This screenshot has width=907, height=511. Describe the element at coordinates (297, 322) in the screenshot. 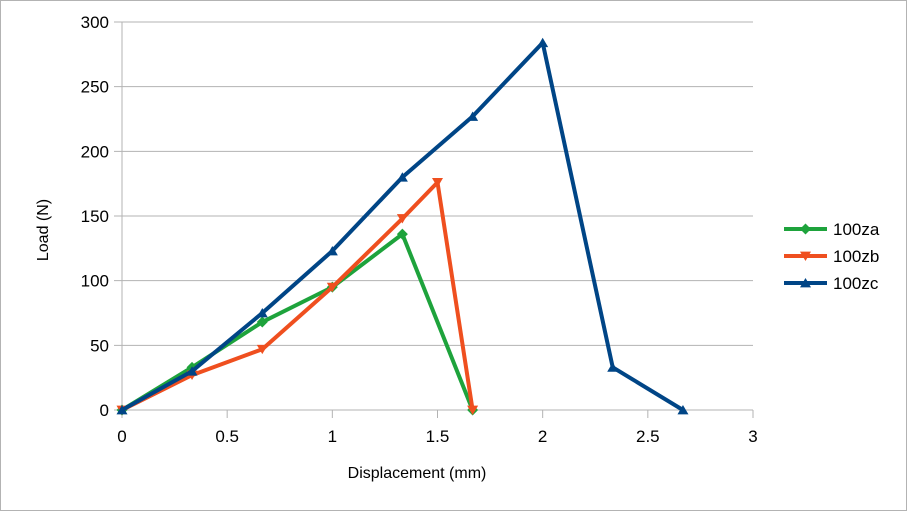

I see `series-line-100za` at that location.